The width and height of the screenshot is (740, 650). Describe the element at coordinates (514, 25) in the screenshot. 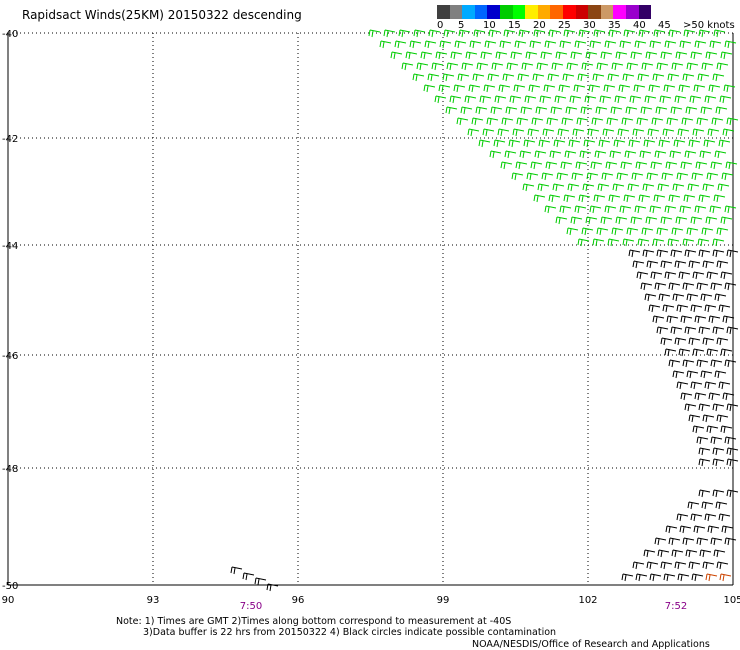

I see `legend-label: 15` at that location.